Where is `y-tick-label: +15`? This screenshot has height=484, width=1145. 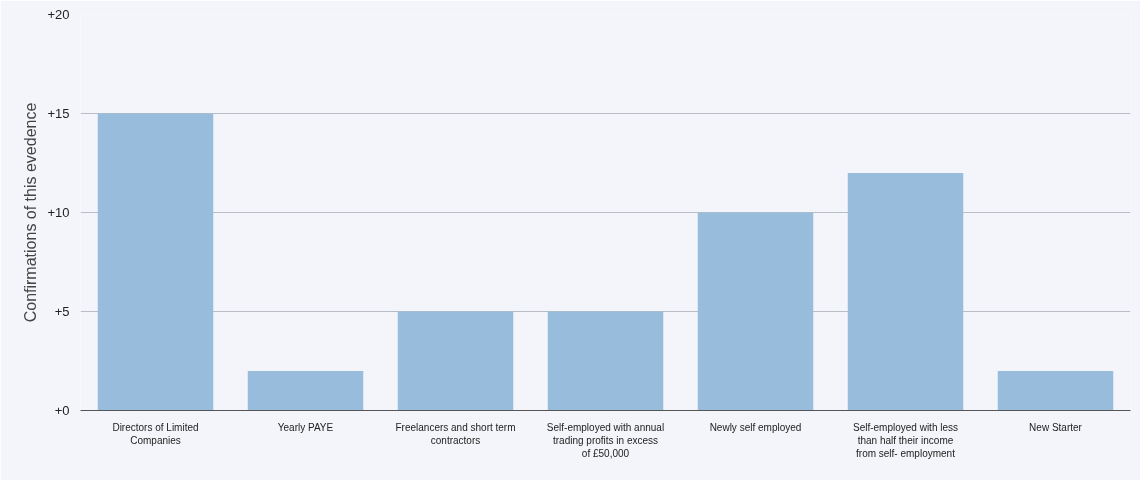
y-tick-label: +15 is located at coordinates (58, 113).